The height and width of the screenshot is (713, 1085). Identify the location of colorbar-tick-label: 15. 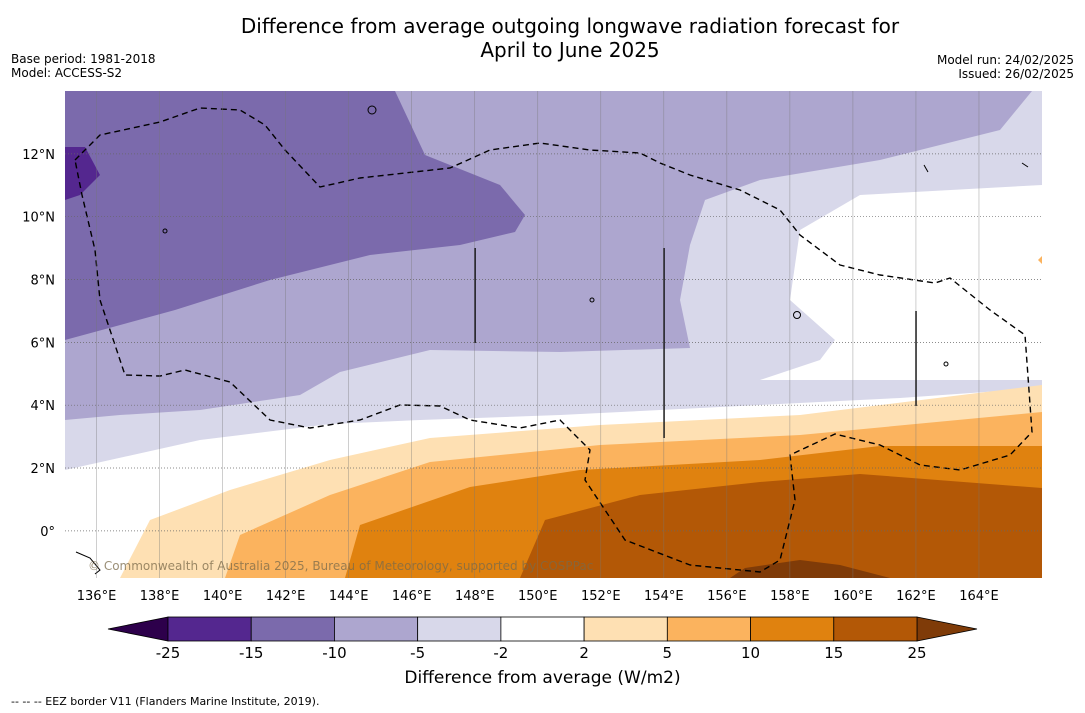
(833, 653).